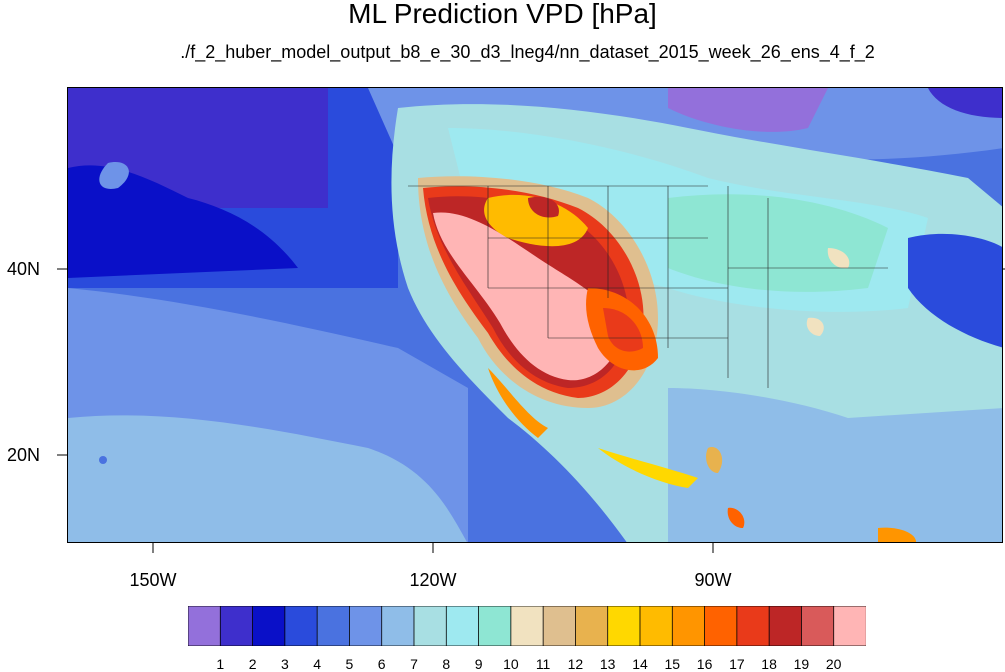 This screenshot has height=672, width=1005. What do you see at coordinates (502, 14) in the screenshot?
I see `plot-title: ML Prediction VPD [hPa]` at bounding box center [502, 14].